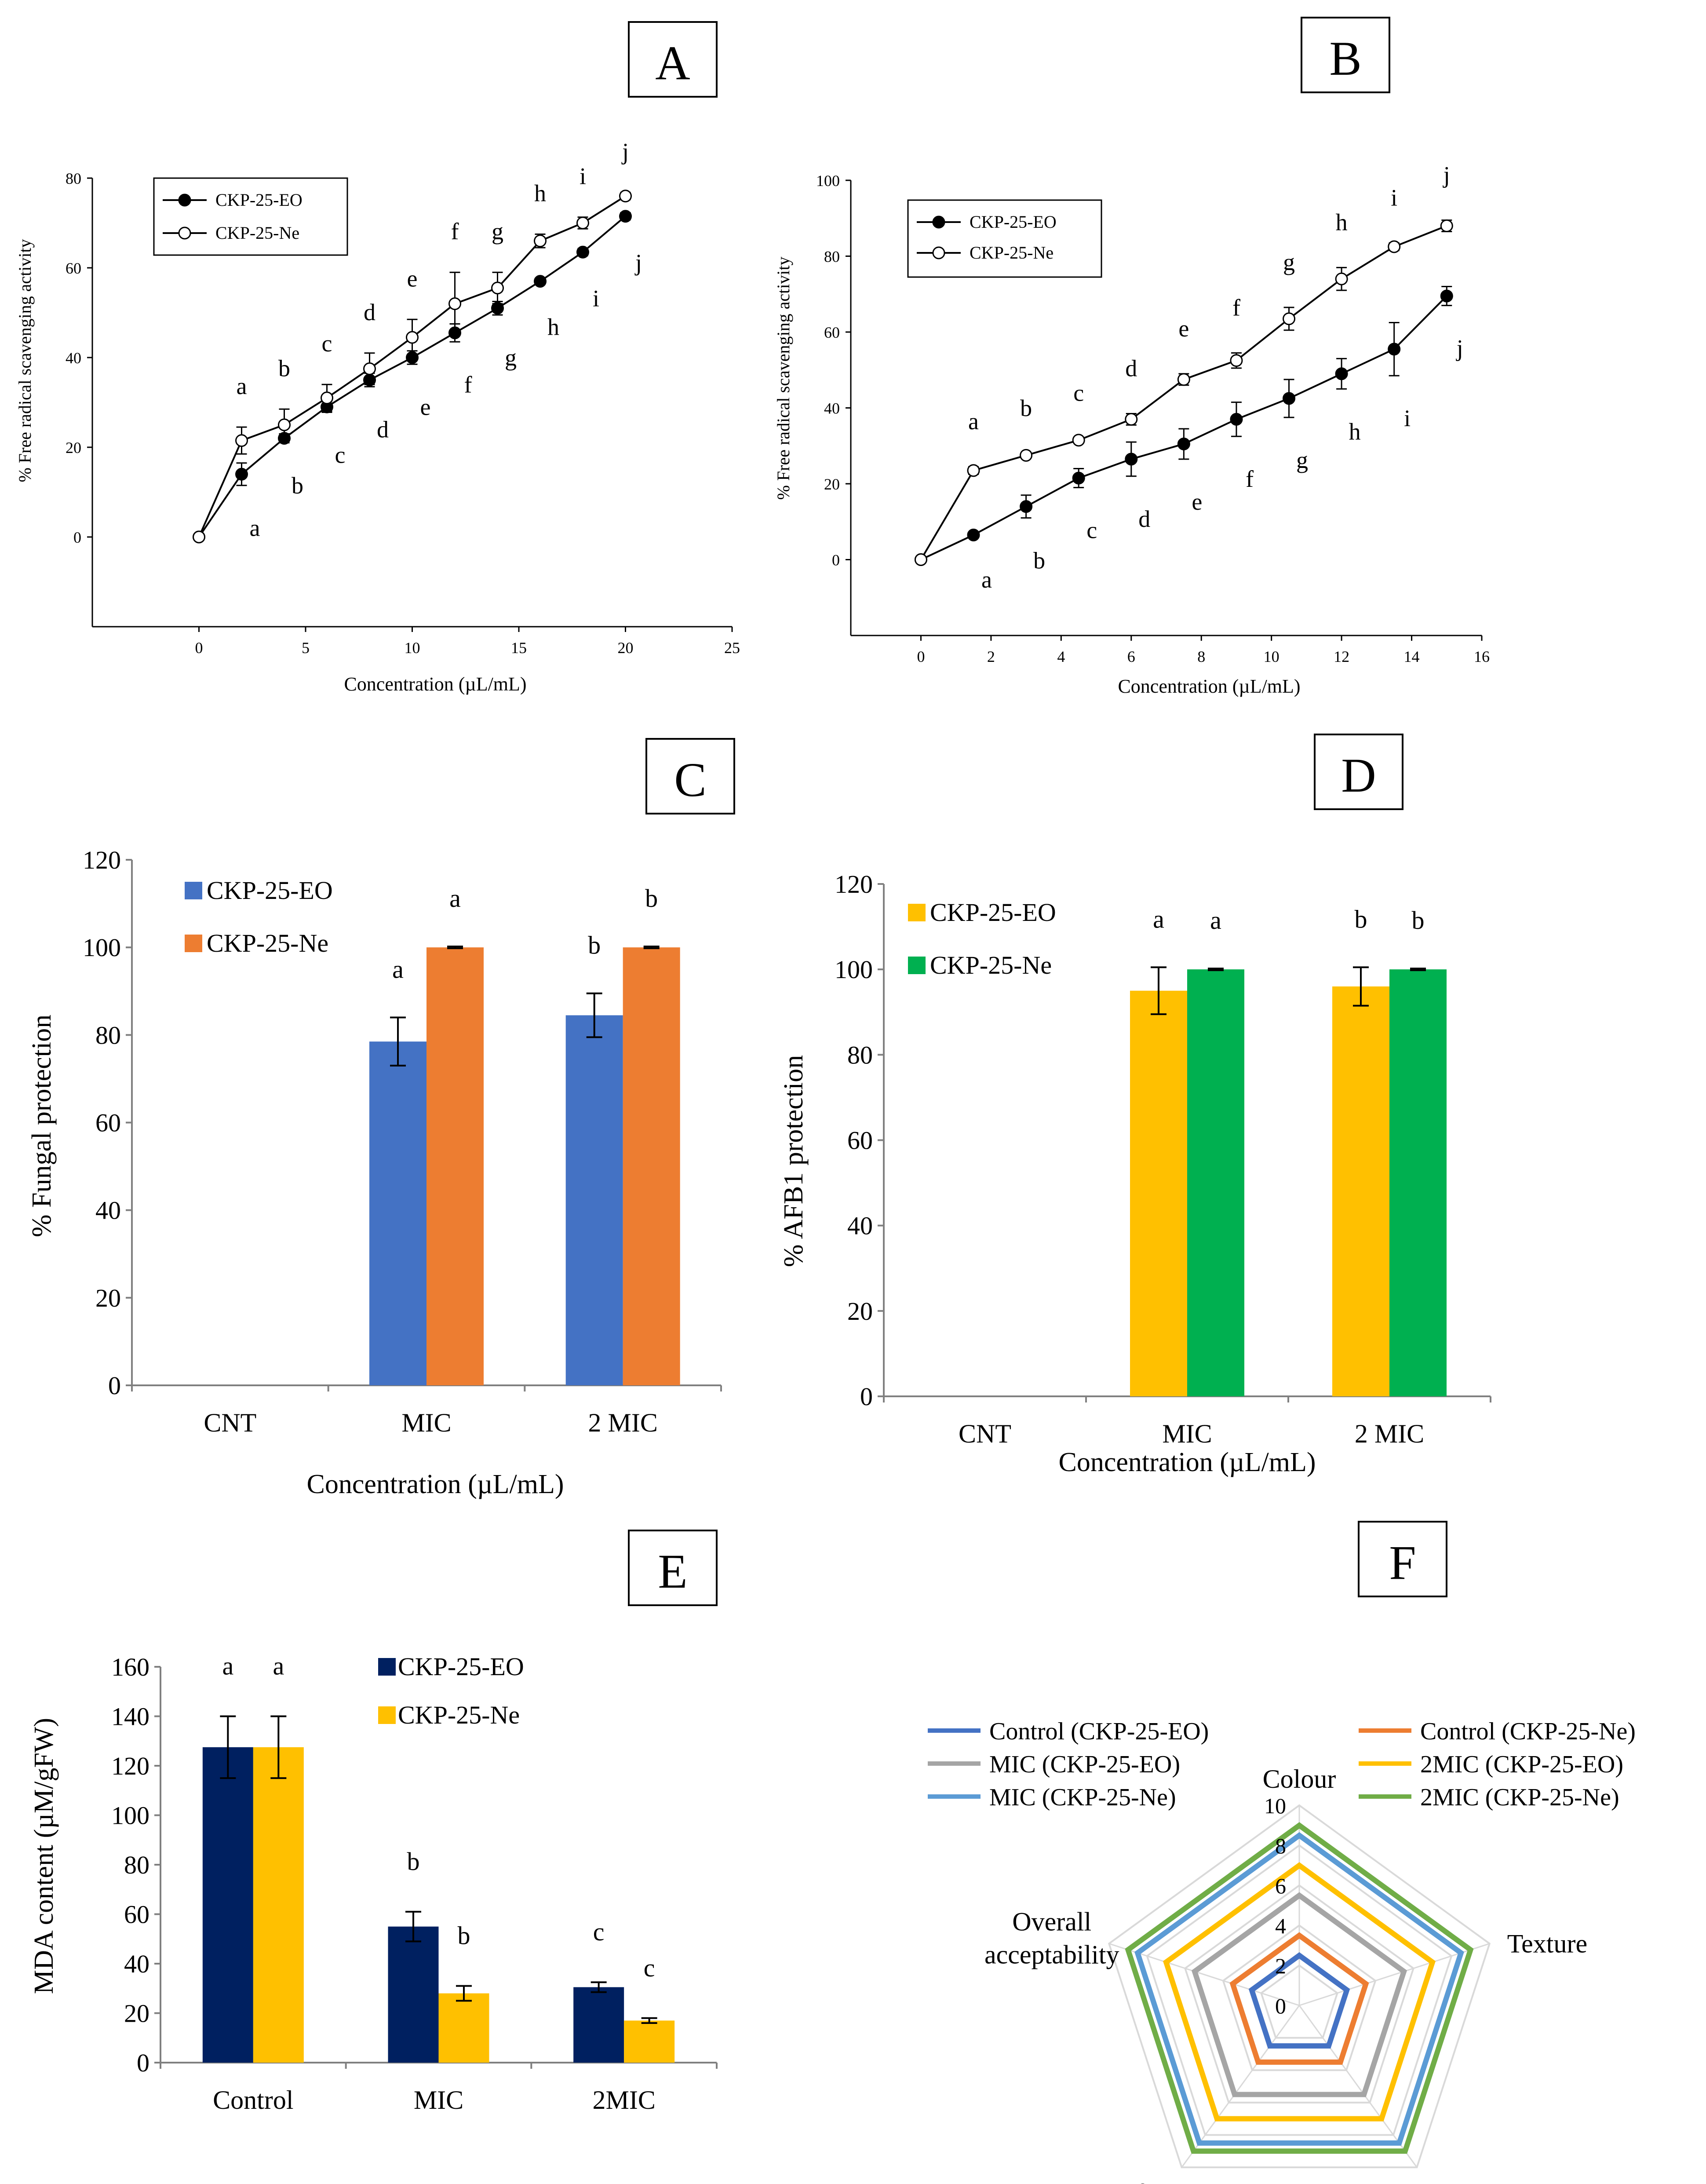 This screenshot has height=2184, width=1706. What do you see at coordinates (136, 1964) in the screenshot?
I see `chart-e-y-tick-label: 40` at bounding box center [136, 1964].